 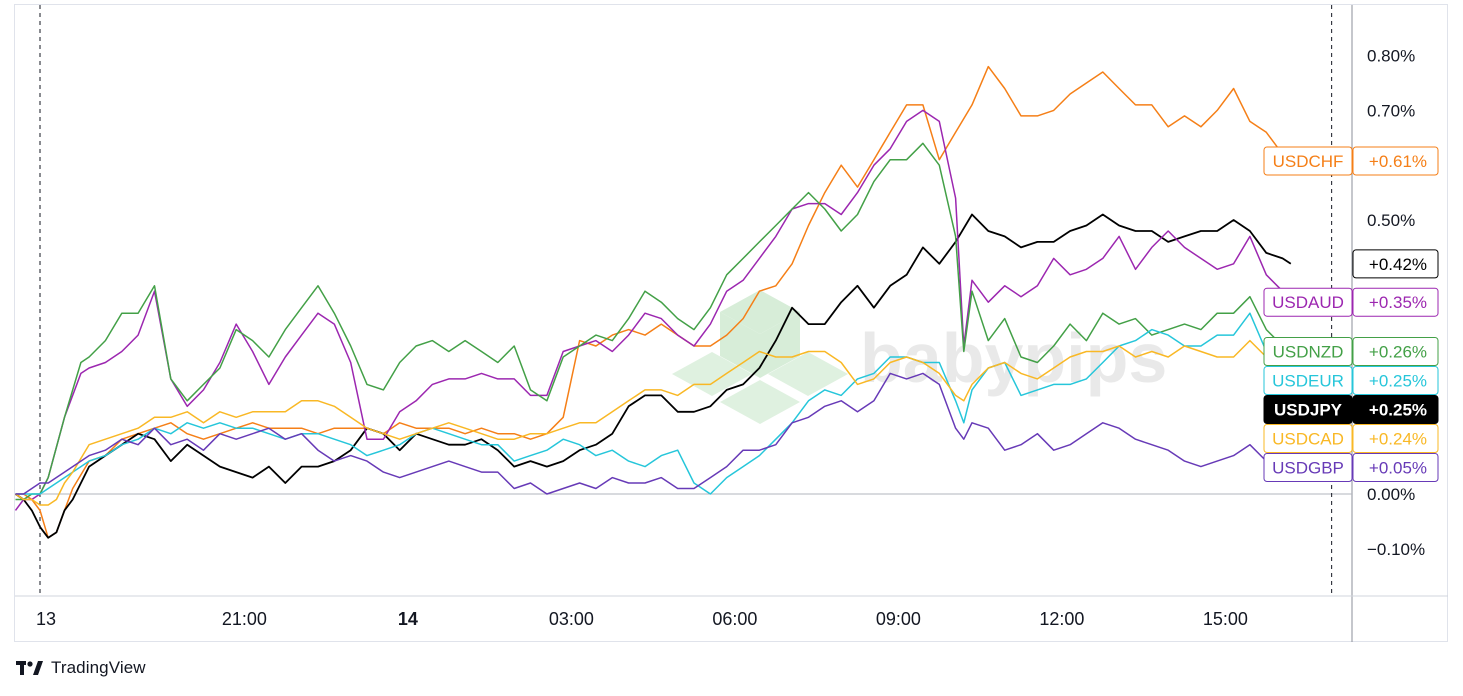 I want to click on x-tick-label: 12:00, so click(x=1061, y=619).